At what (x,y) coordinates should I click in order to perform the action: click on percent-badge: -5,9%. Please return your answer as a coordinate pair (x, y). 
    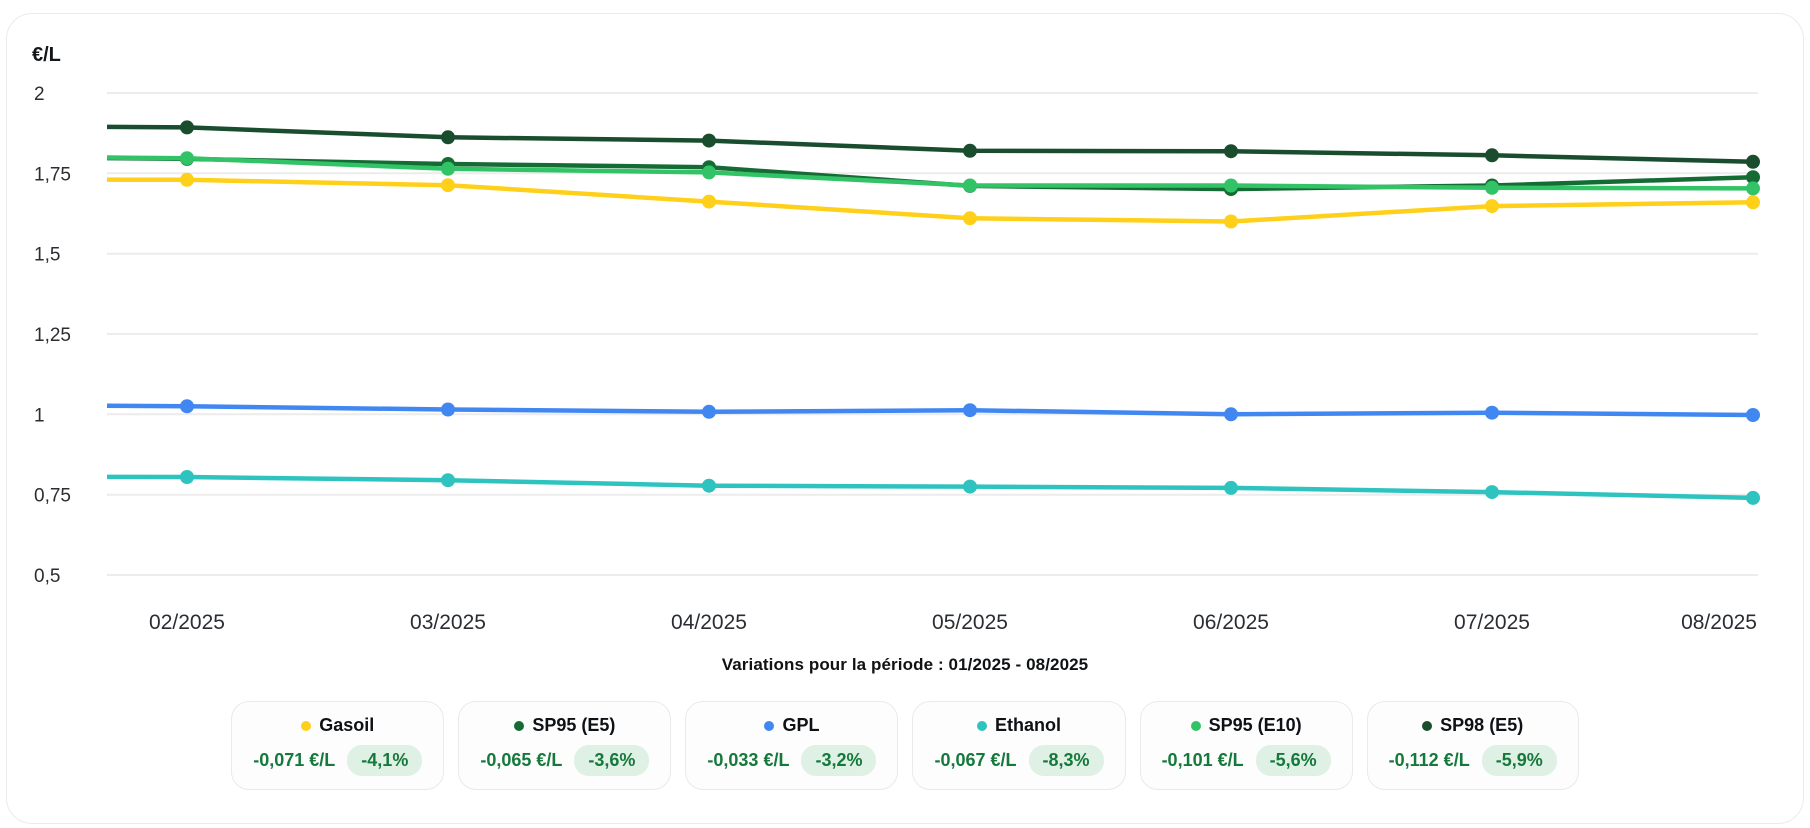
    Looking at the image, I should click on (1519, 760).